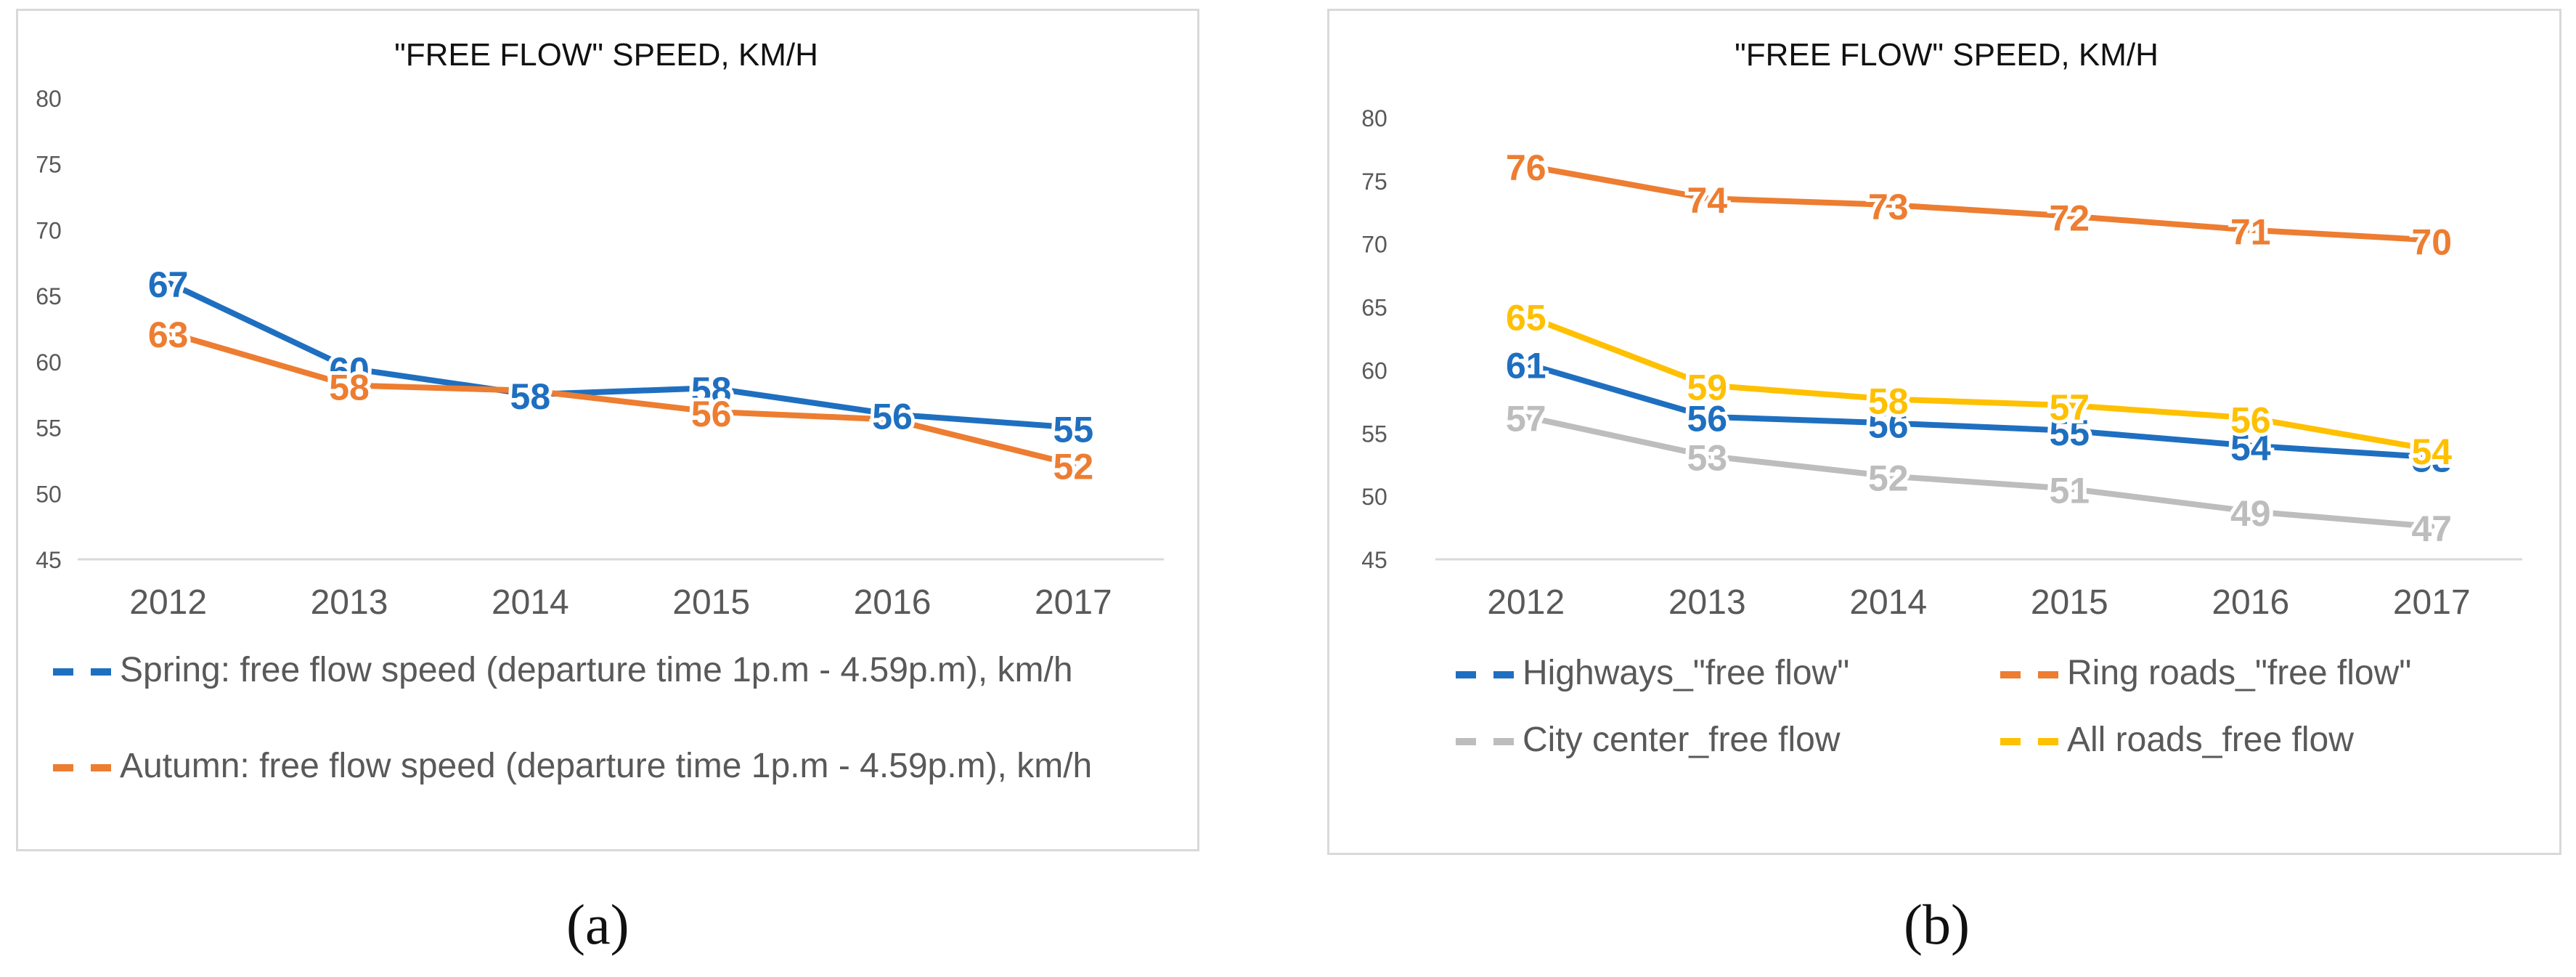 This screenshot has width=2576, height=977. Describe the element at coordinates (49, 230) in the screenshot. I see `chart-a-y-tick-70: 70` at that location.